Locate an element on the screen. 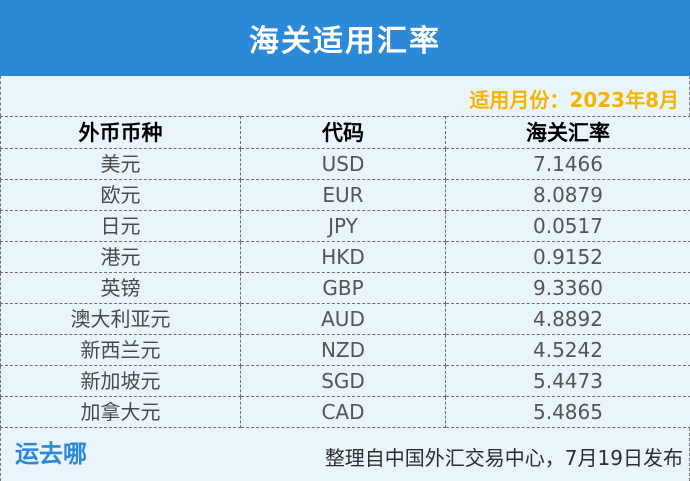  table-row: 美元 USD 7.1466 is located at coordinates (345, 164).